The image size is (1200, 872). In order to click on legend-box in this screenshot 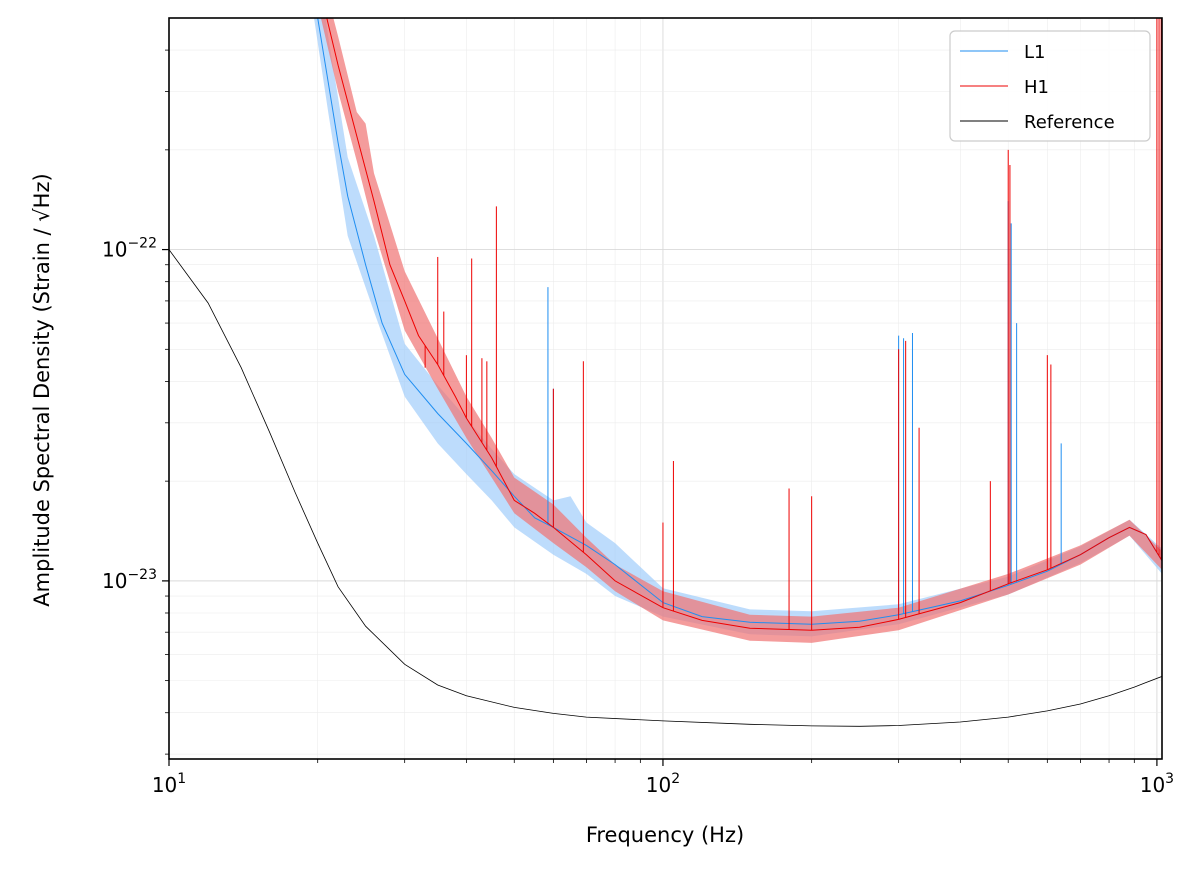, I will do `click(1050, 86)`.